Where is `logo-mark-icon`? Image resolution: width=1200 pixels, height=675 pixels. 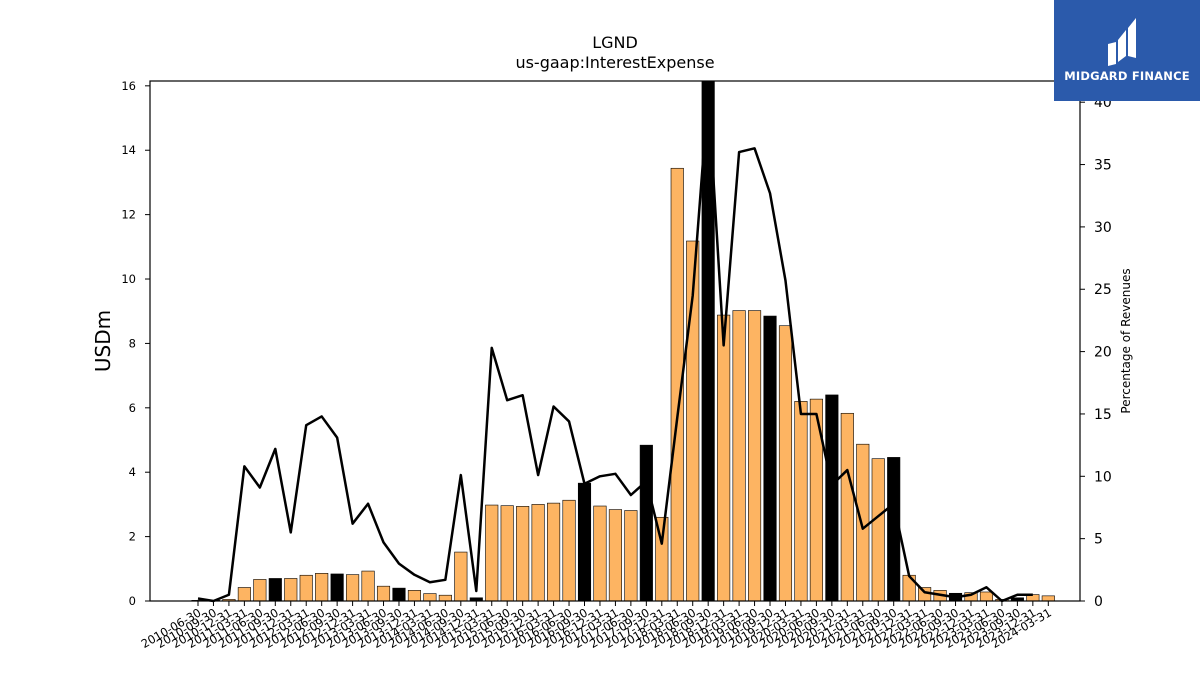
logo-mark-icon is located at coordinates (1122, 42).